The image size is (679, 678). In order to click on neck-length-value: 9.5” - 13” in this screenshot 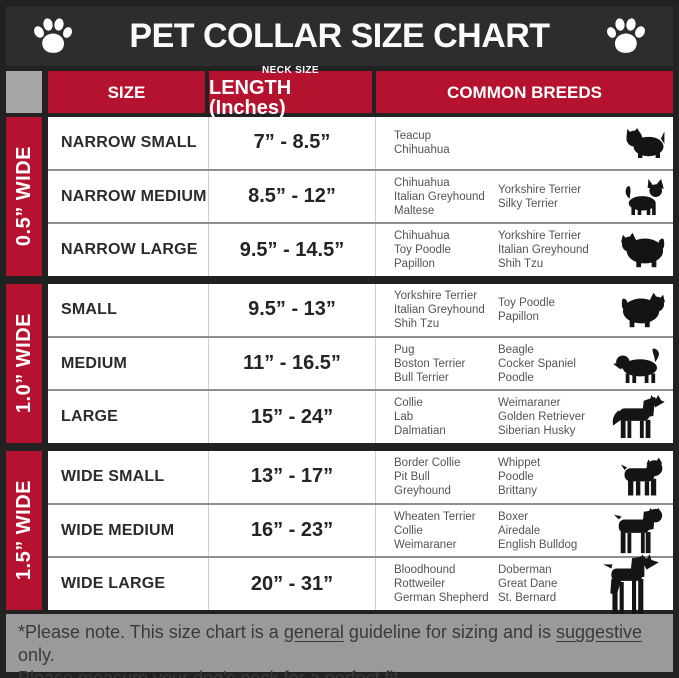, I will do `click(292, 310)`.